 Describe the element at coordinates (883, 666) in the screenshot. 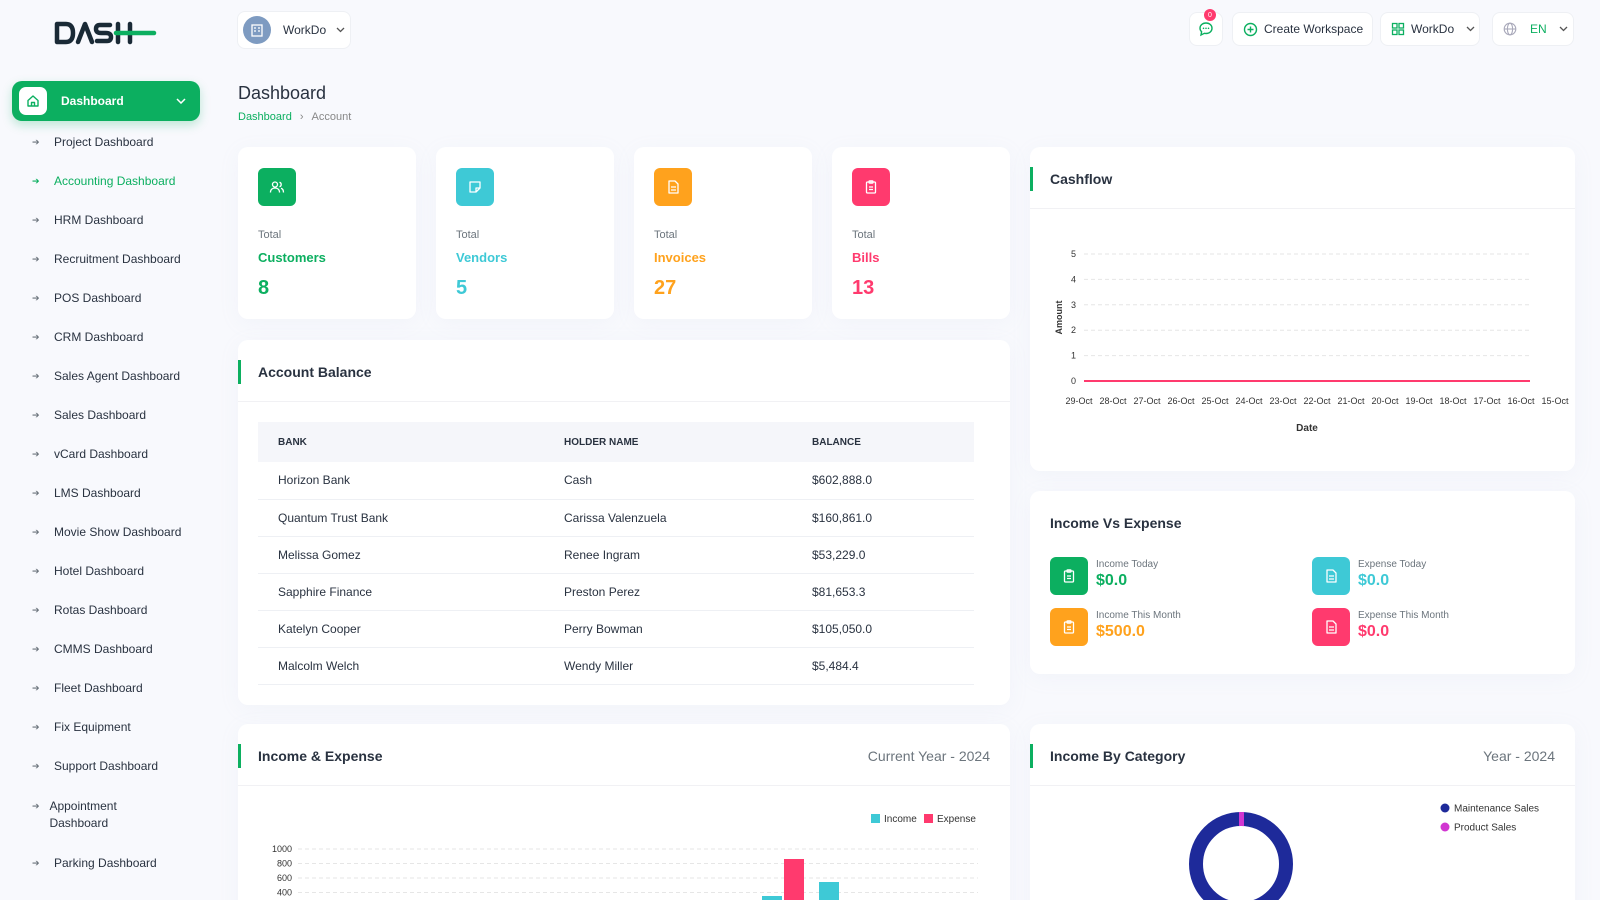

I see `balance-cell: $5,484.4` at that location.